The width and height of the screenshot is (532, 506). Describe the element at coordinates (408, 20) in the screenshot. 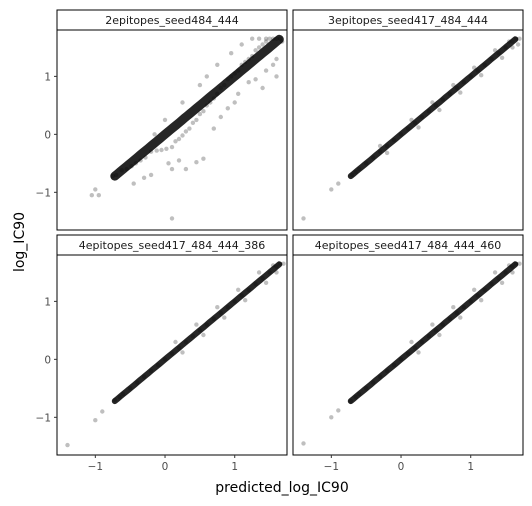

I see `strip-label: 3epitopes_seed417_484_444` at that location.